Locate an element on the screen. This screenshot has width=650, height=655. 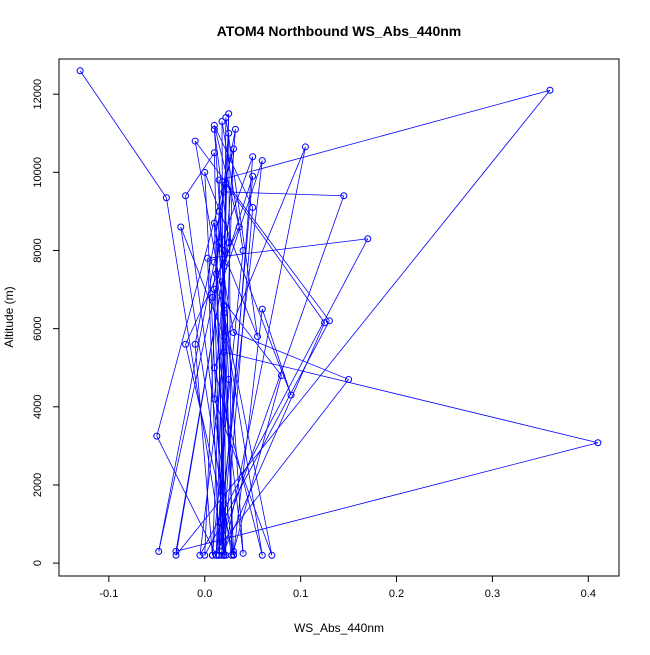
y-tick-label: 10000 is located at coordinates (38, 172).